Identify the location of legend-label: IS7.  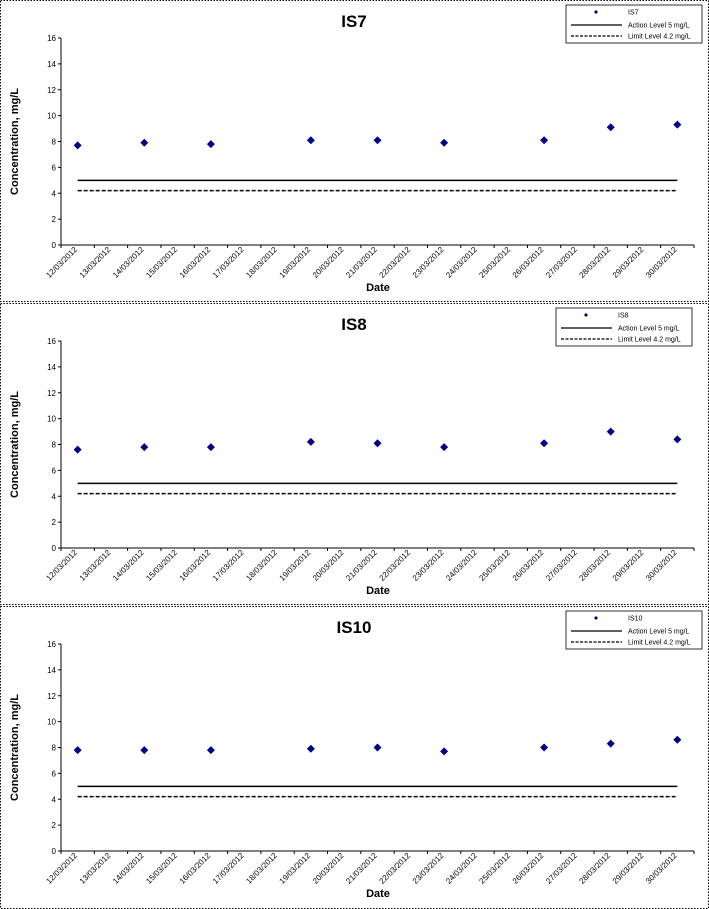
(633, 13).